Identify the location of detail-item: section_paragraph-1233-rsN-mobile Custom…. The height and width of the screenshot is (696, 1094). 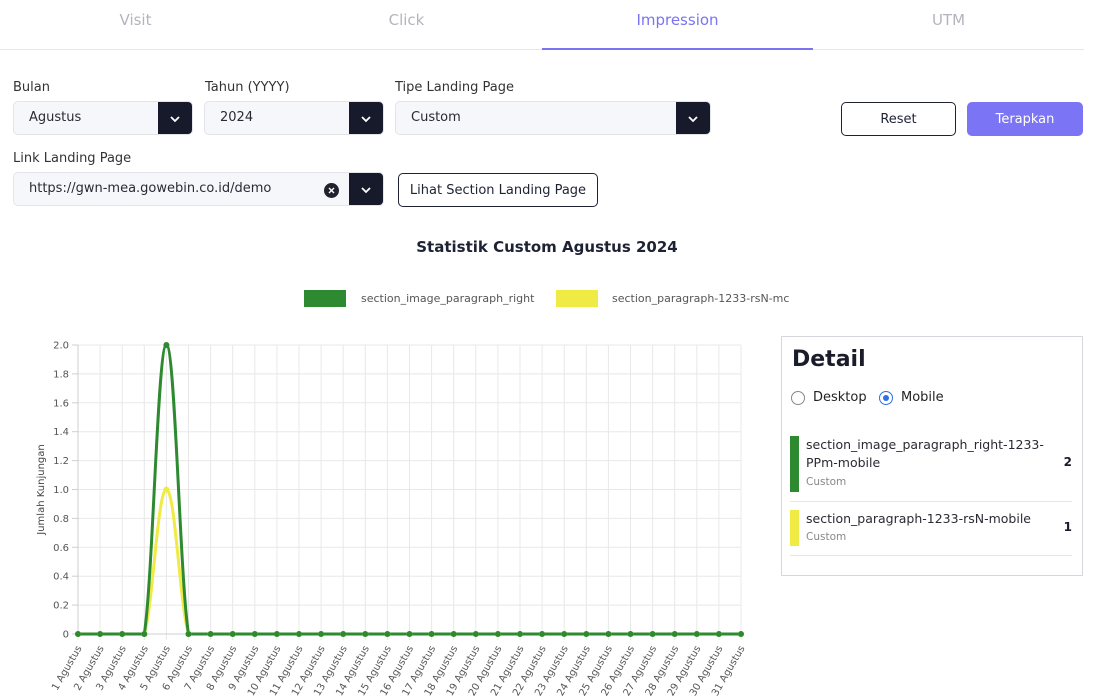
(931, 533).